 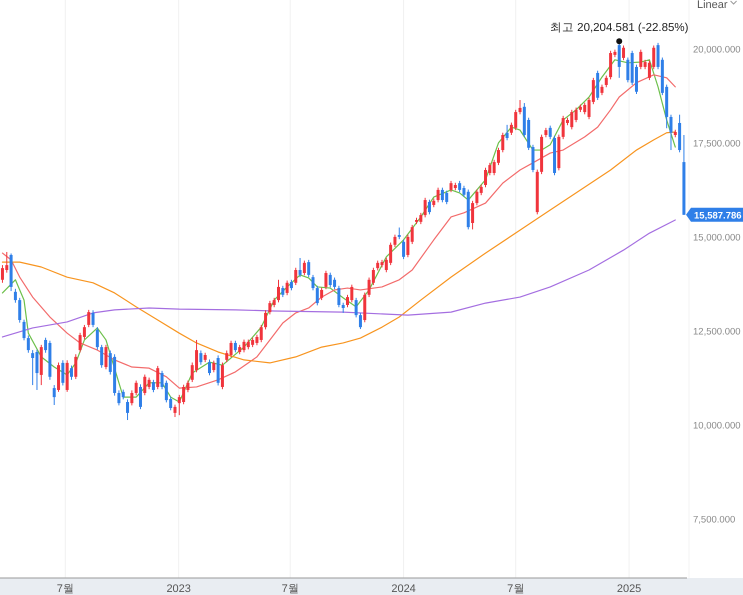 I want to click on x-tick-label: 2023, so click(x=178, y=589).